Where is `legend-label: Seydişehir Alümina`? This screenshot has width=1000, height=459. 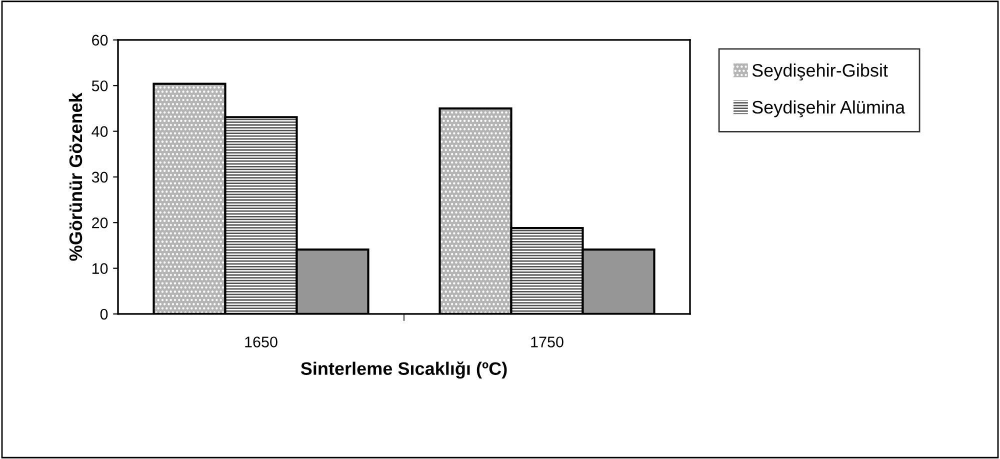 legend-label: Seydişehir Alümina is located at coordinates (829, 109).